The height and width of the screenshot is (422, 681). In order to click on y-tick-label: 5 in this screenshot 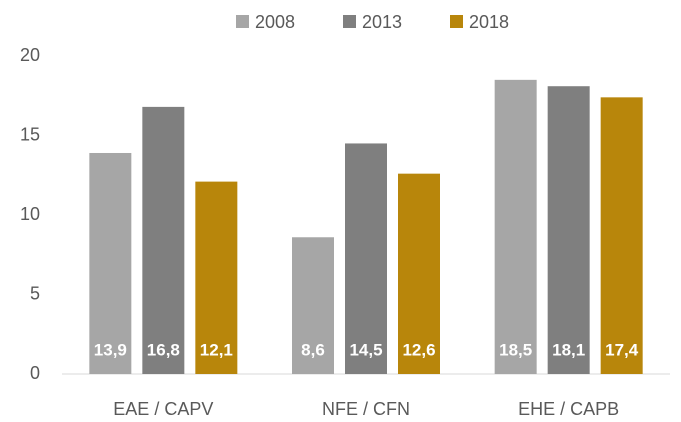, I will do `click(35, 293)`.